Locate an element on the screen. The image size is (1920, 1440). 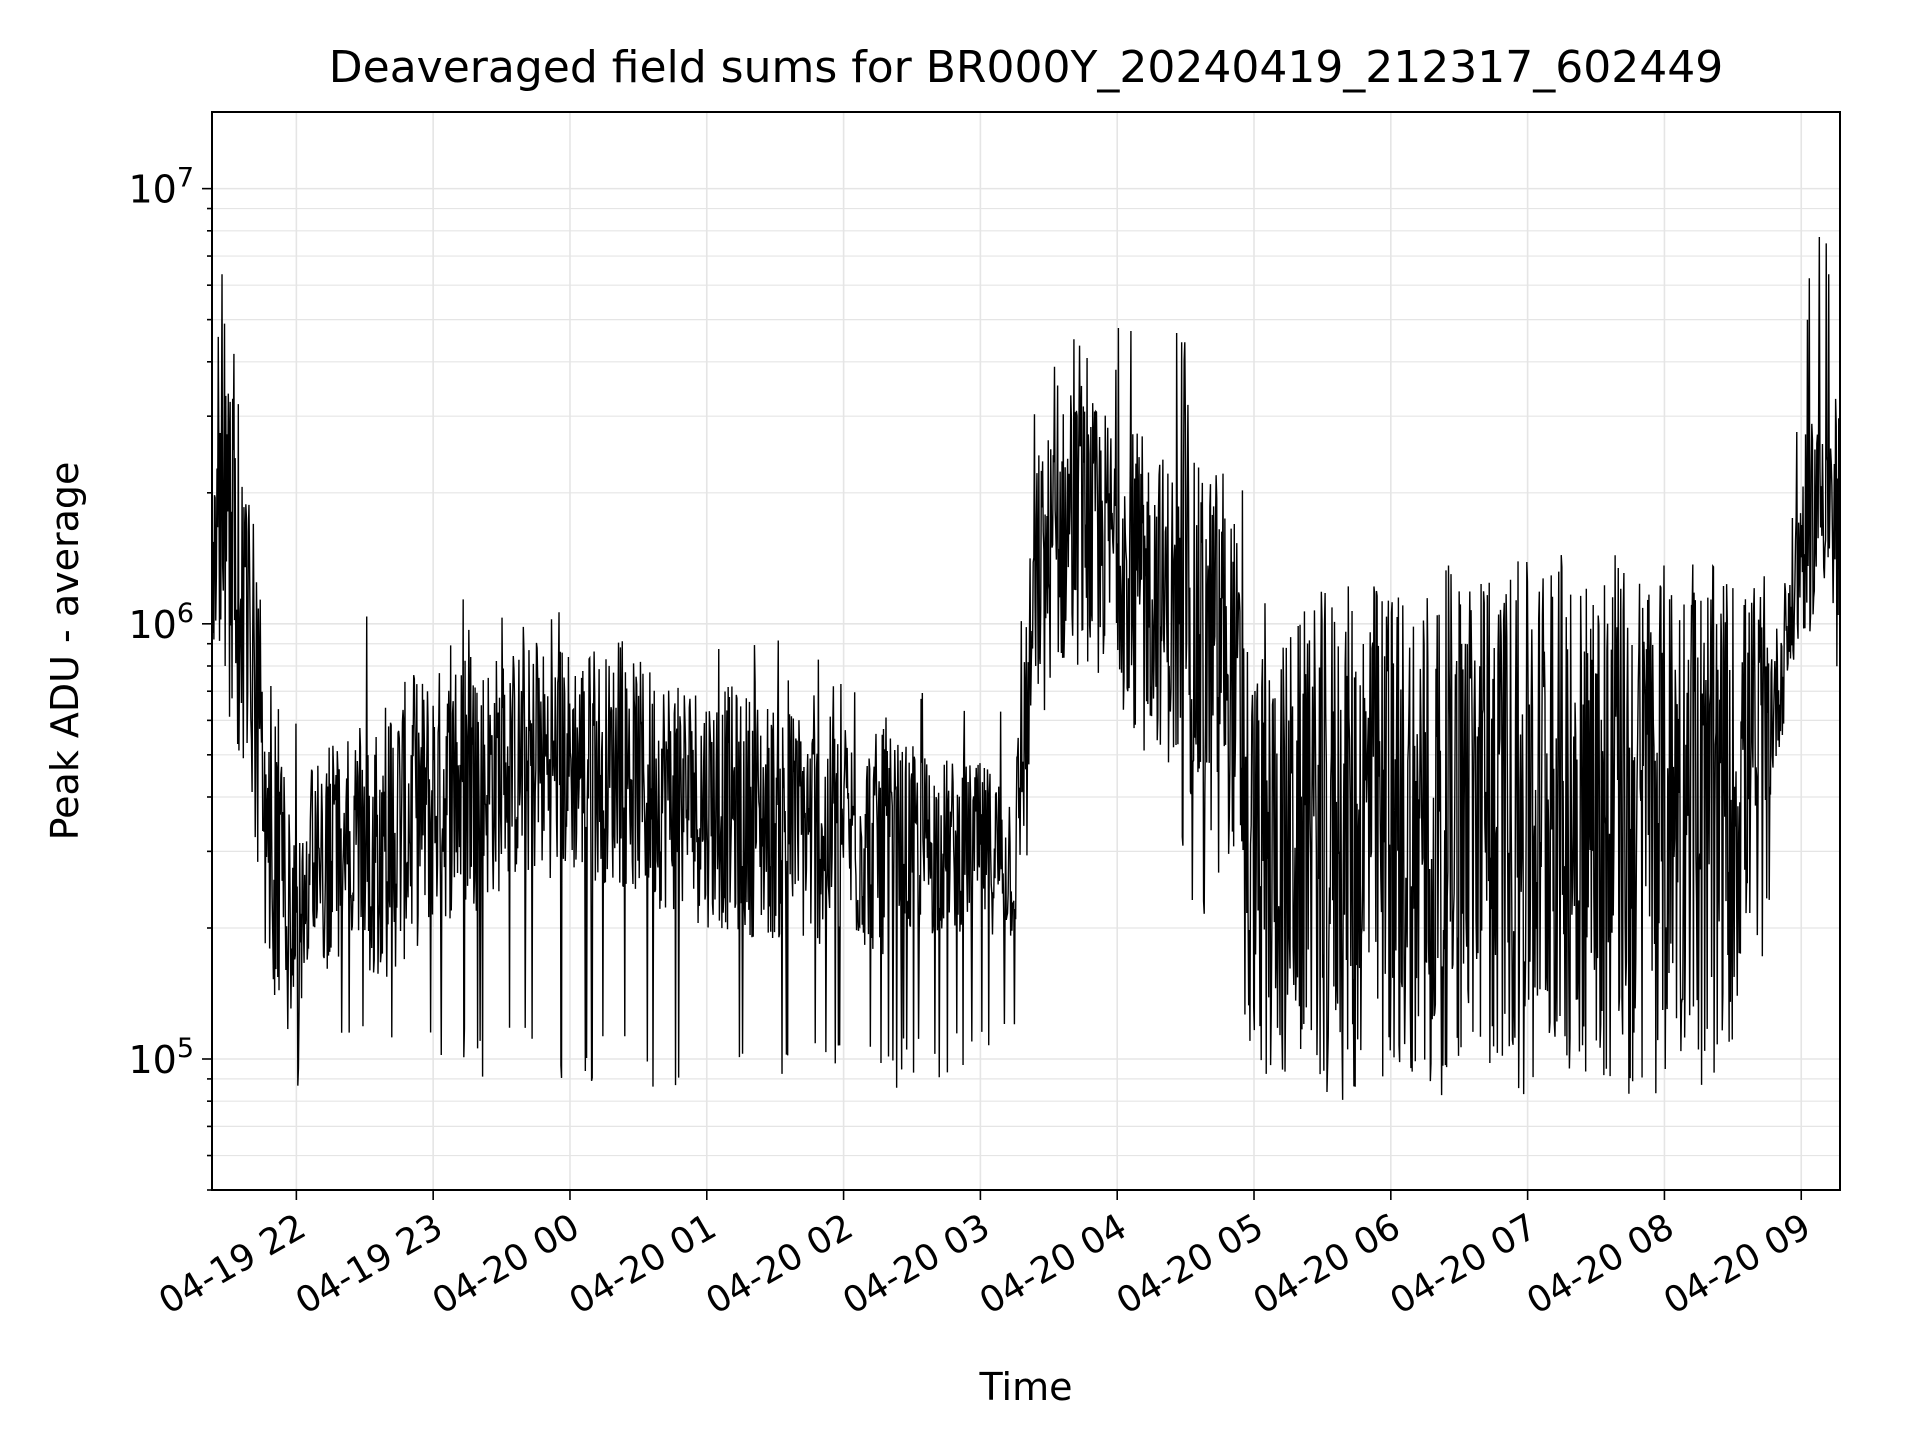
y-axis-label: Peak ADU - average is located at coordinates (65, 651).